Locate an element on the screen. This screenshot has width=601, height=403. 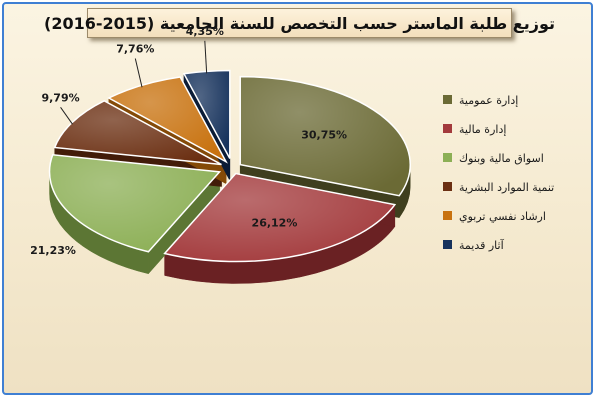
slice-label-2: 26,12% is located at coordinates (275, 222).